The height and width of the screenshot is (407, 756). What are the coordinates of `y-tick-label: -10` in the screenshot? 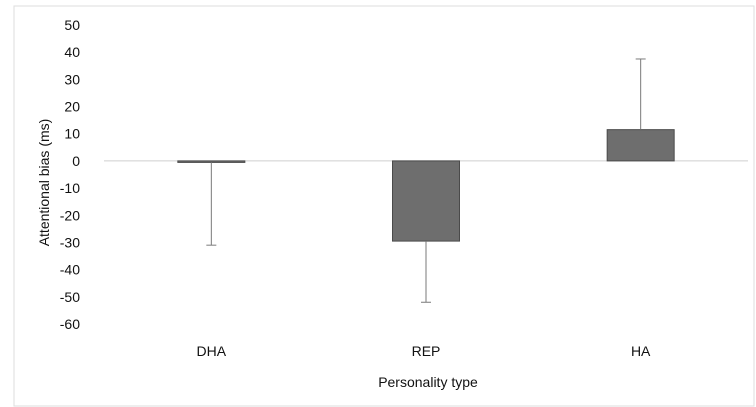 It's located at (70, 188).